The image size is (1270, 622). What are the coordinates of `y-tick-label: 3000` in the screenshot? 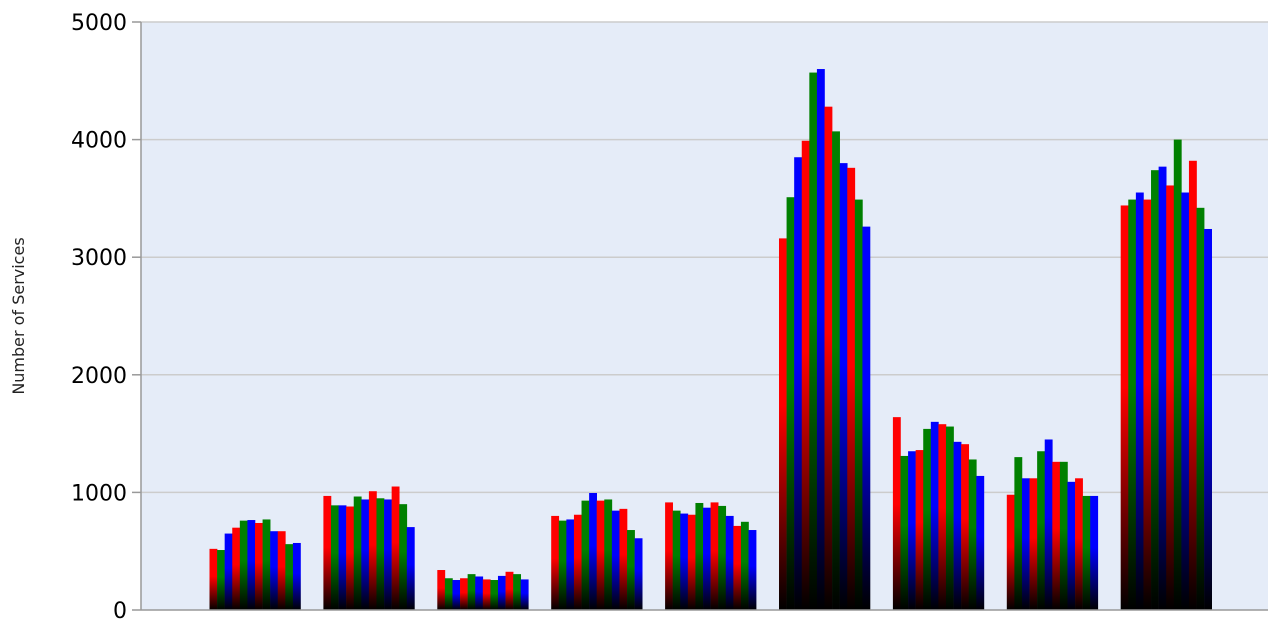 It's located at (99, 258).